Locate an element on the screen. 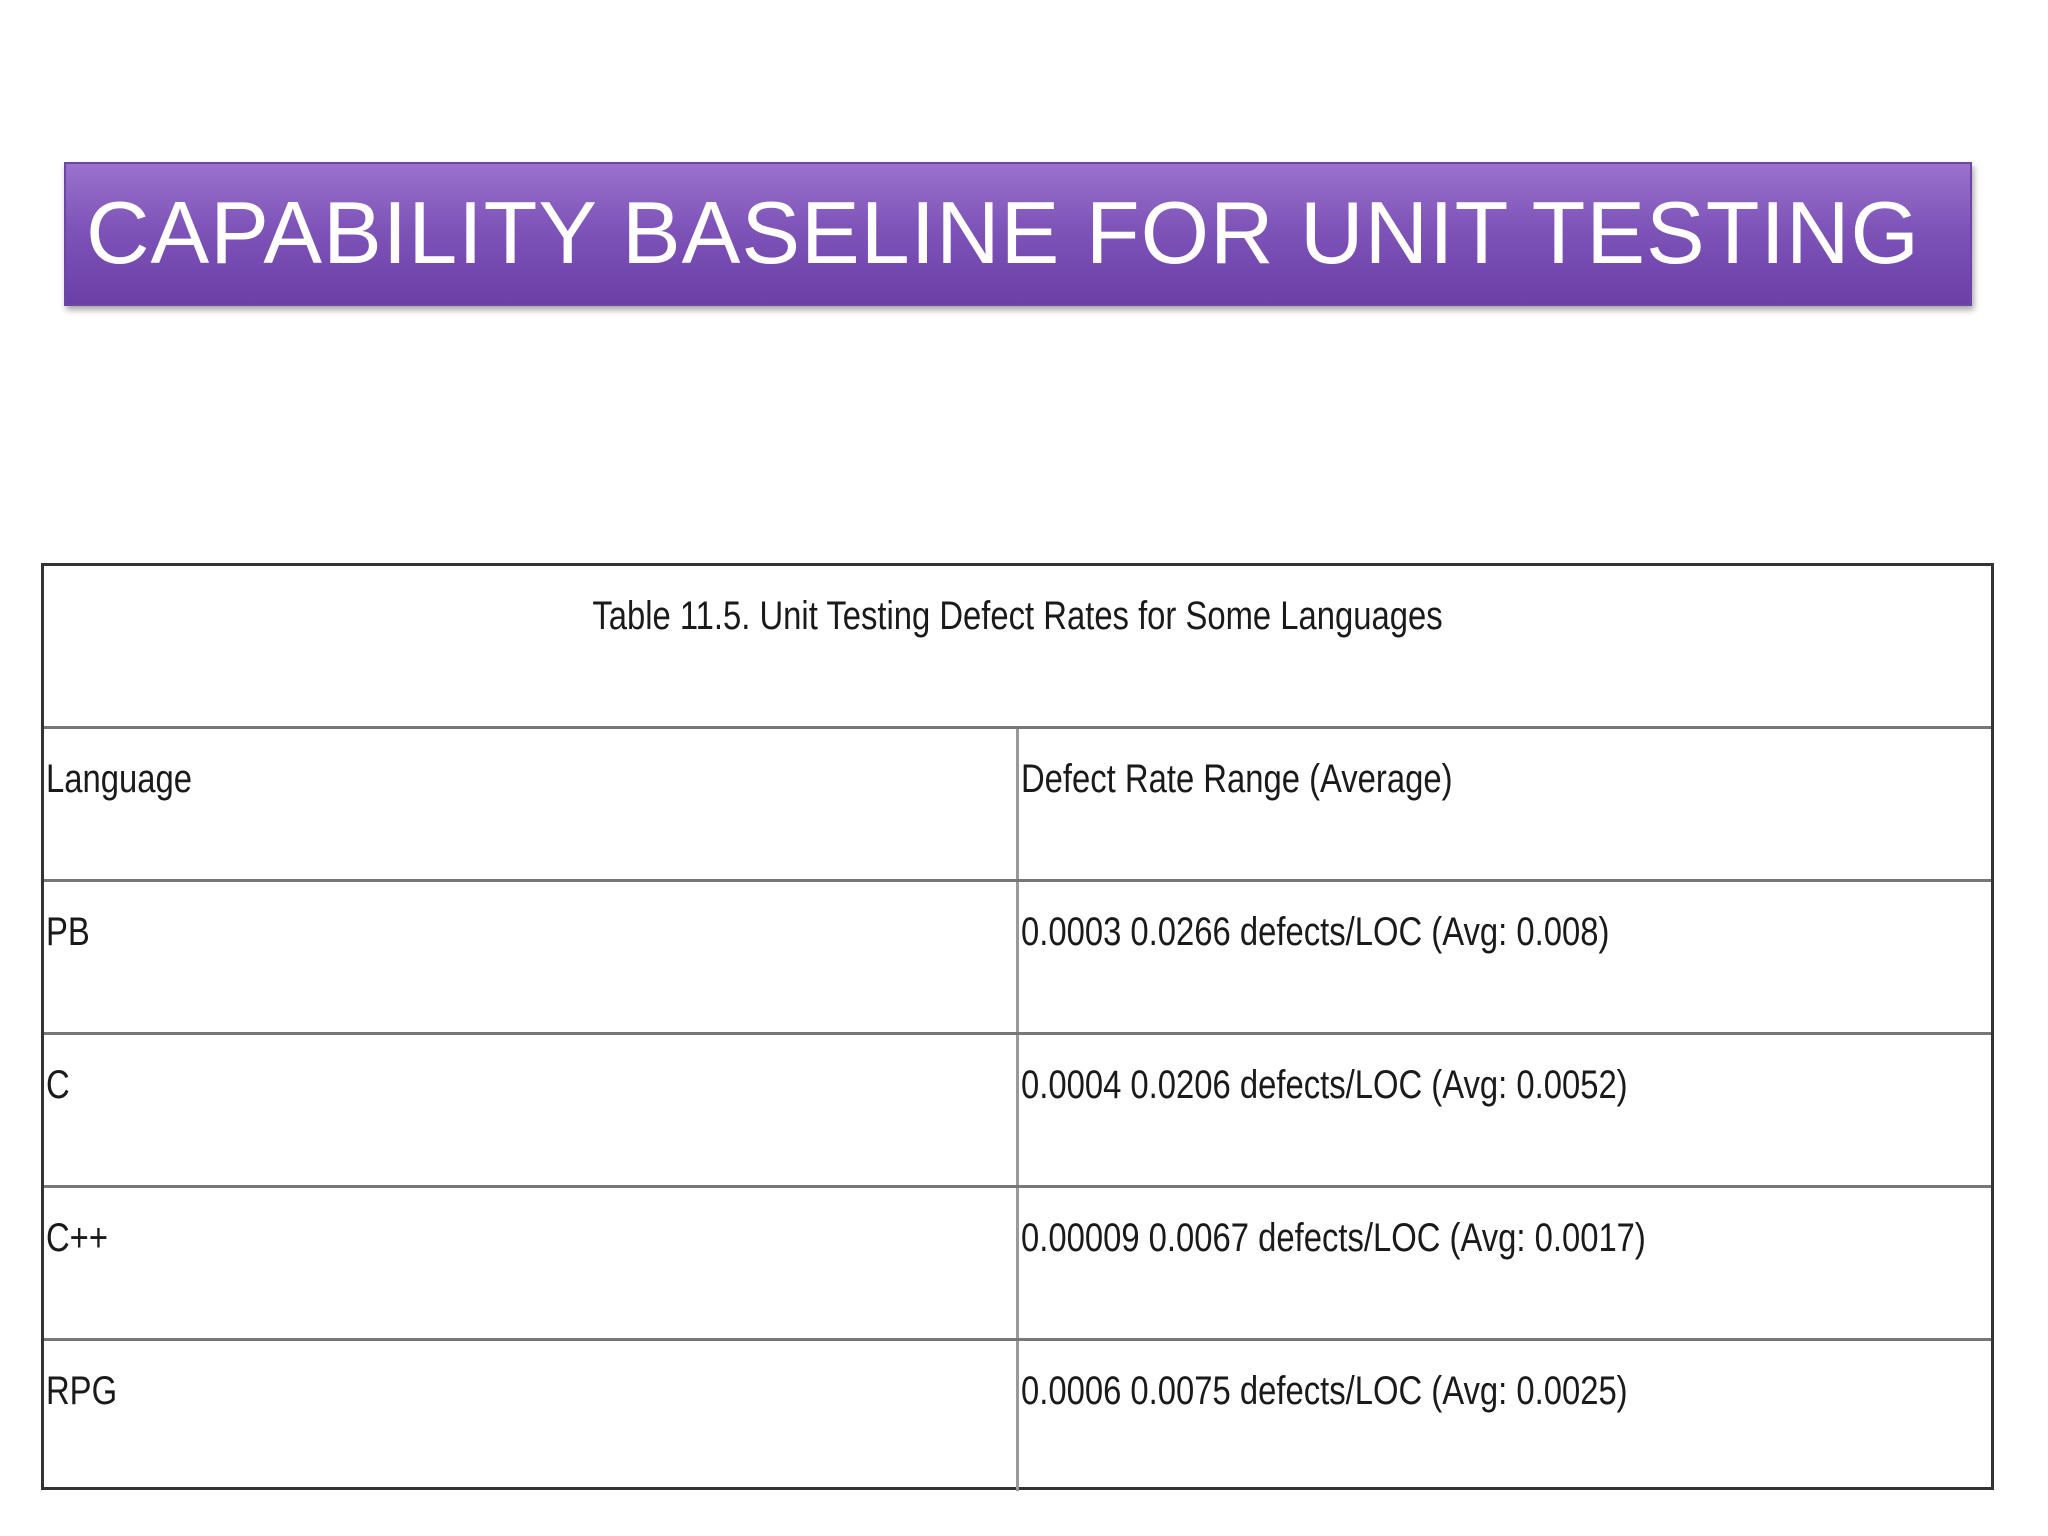  table-header-row: Language Defect Rate Range (Average) is located at coordinates (1017, 804).